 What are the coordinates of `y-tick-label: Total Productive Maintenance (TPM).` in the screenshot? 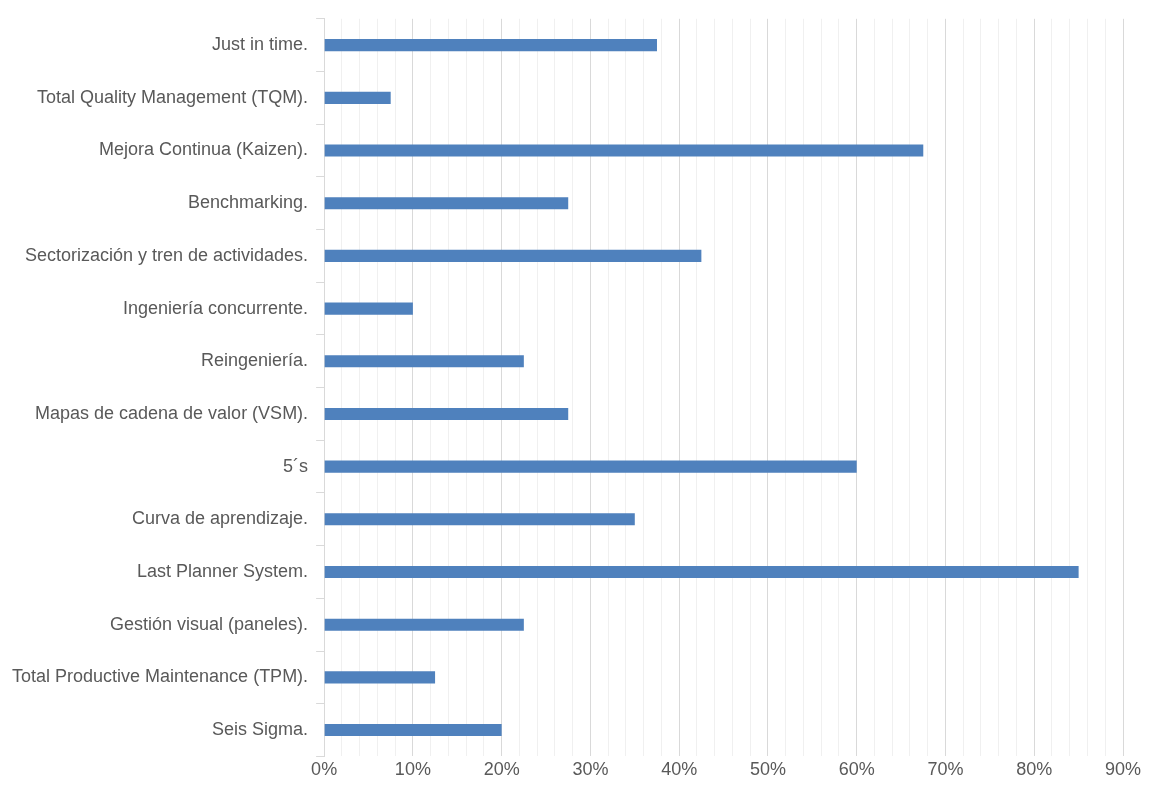 It's located at (160, 676).